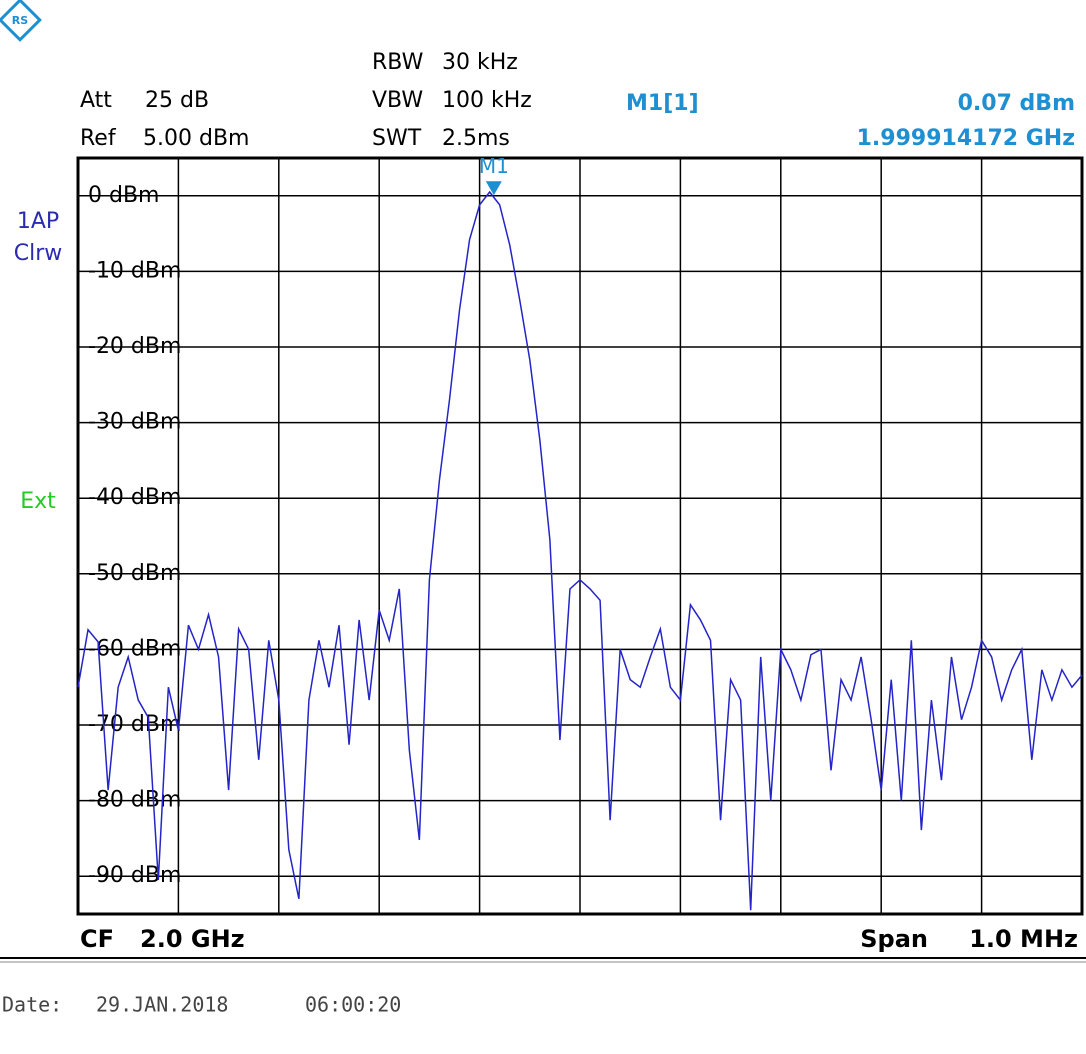 The height and width of the screenshot is (1054, 1086). What do you see at coordinates (96, 100) in the screenshot?
I see `att-label: Att` at bounding box center [96, 100].